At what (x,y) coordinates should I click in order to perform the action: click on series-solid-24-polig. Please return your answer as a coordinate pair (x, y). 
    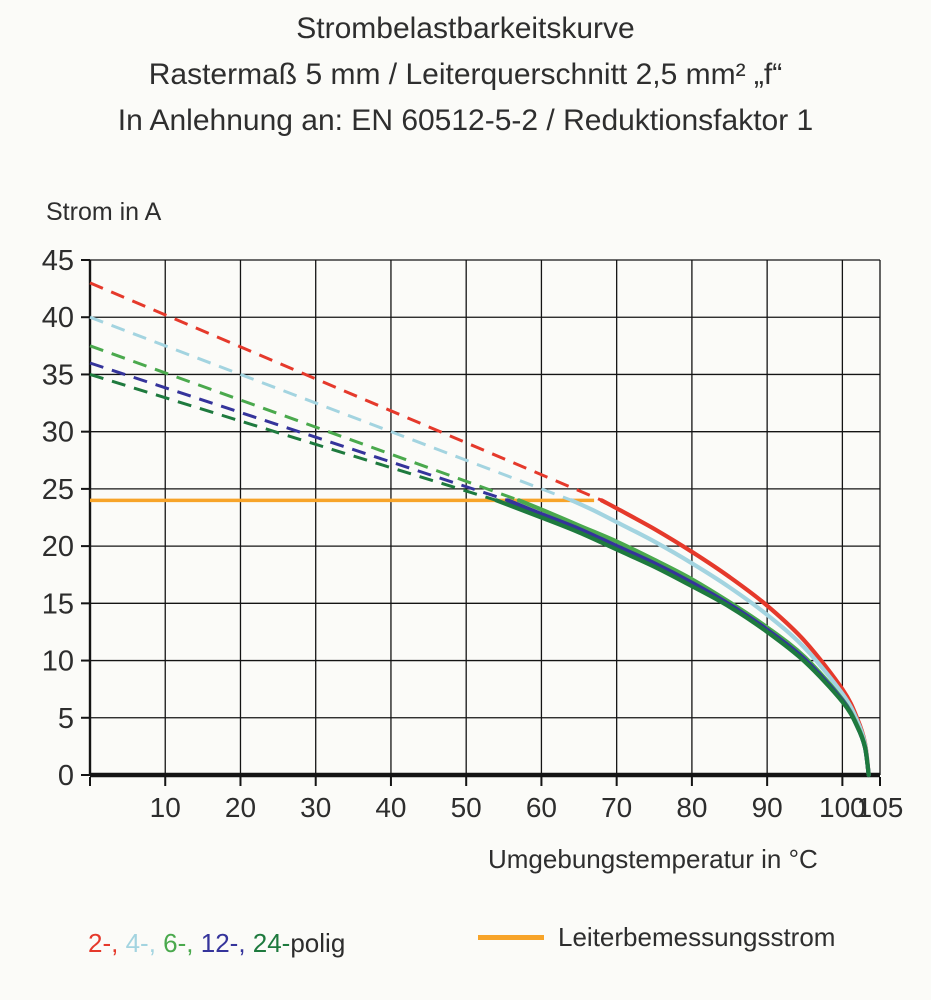
    Looking at the image, I should click on (682, 638).